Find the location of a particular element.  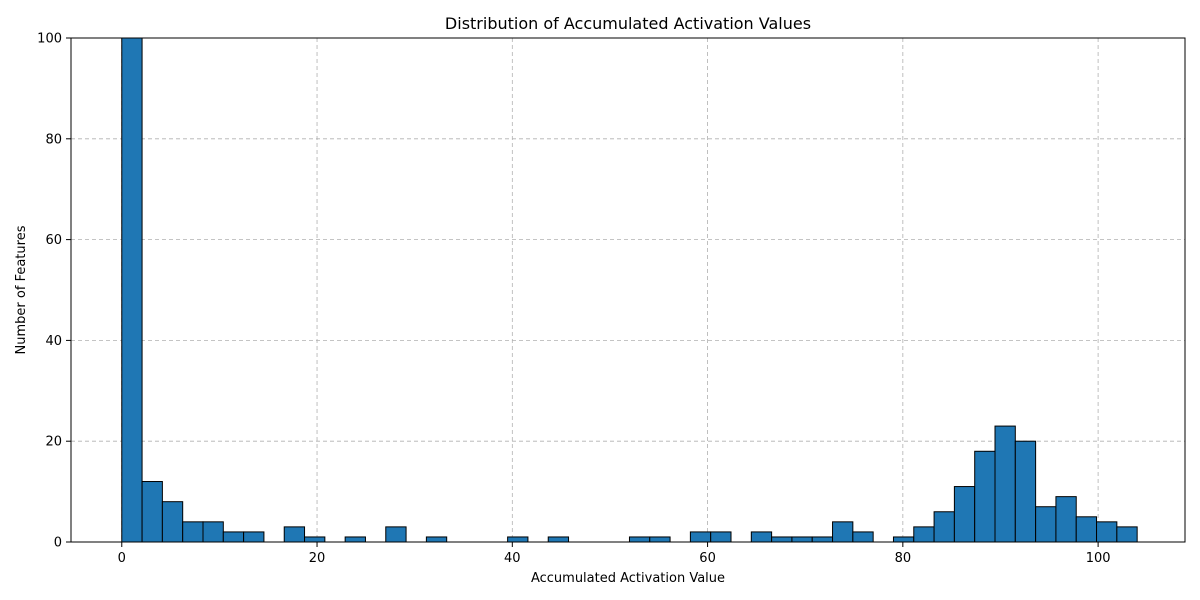

y-tick-label: 100 is located at coordinates (49, 39).